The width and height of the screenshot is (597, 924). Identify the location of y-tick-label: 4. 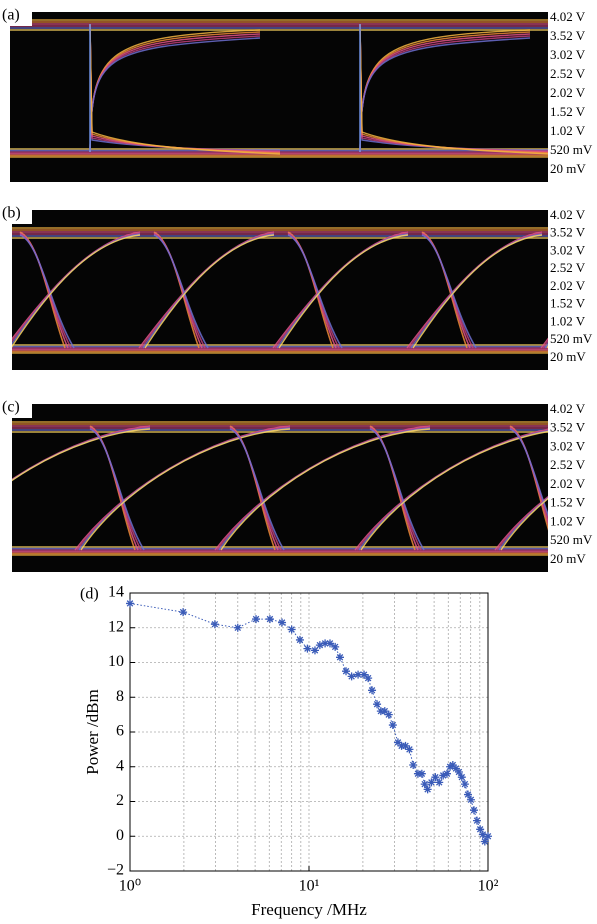
(120, 765).